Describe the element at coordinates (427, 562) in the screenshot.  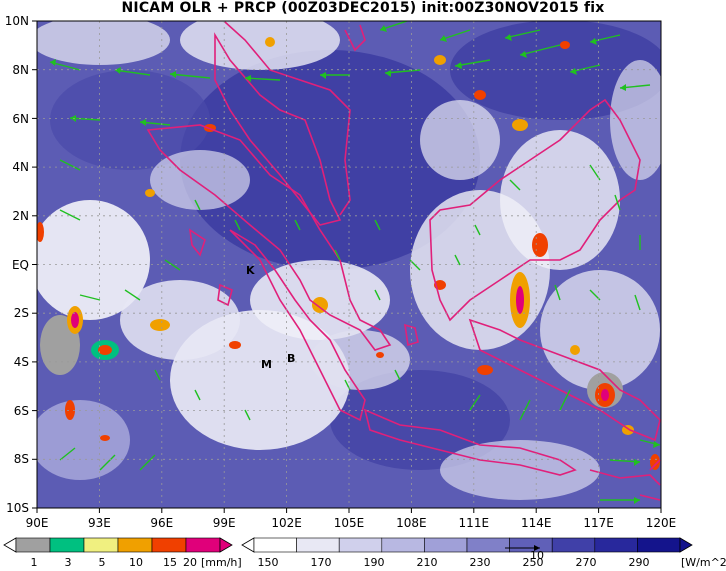
I see `olr-tick: 210` at that location.